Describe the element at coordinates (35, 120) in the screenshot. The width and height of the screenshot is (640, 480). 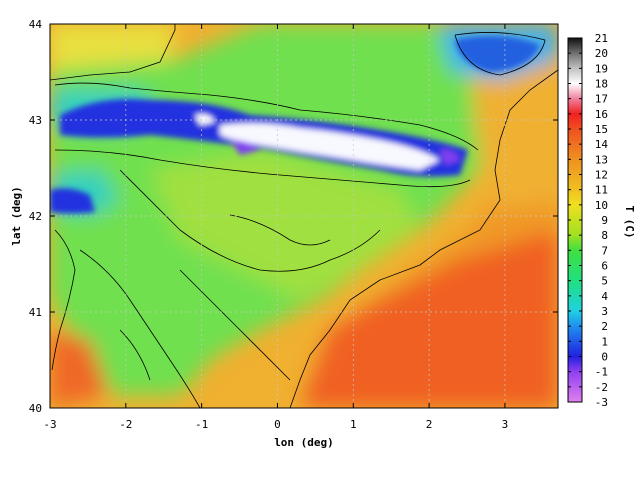
I see `y-tick-label: 43` at that location.